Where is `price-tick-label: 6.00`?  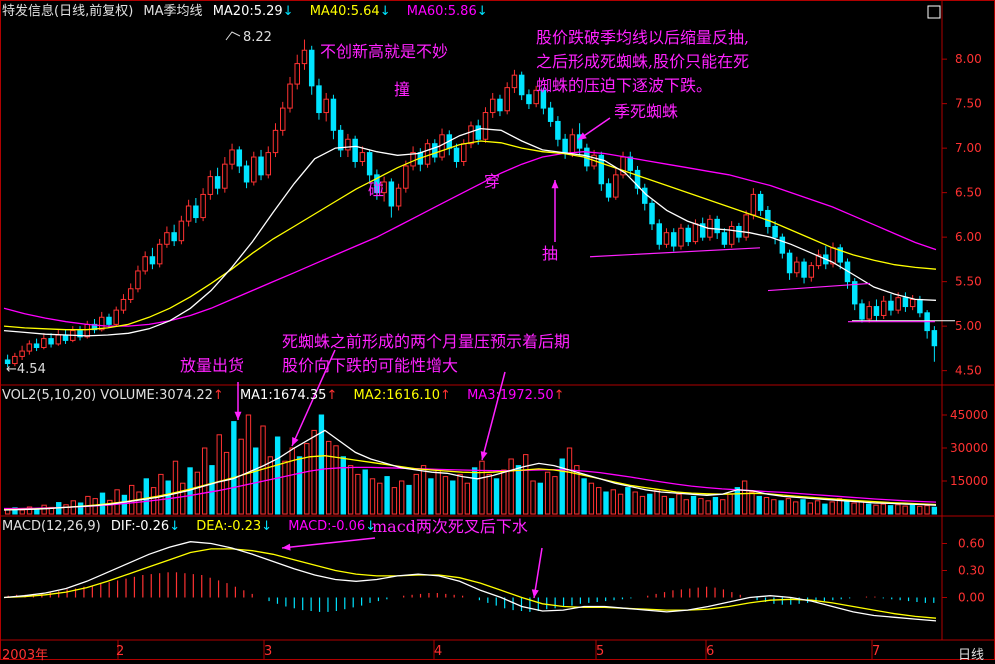 price-tick-label: 6.00 is located at coordinates (968, 237).